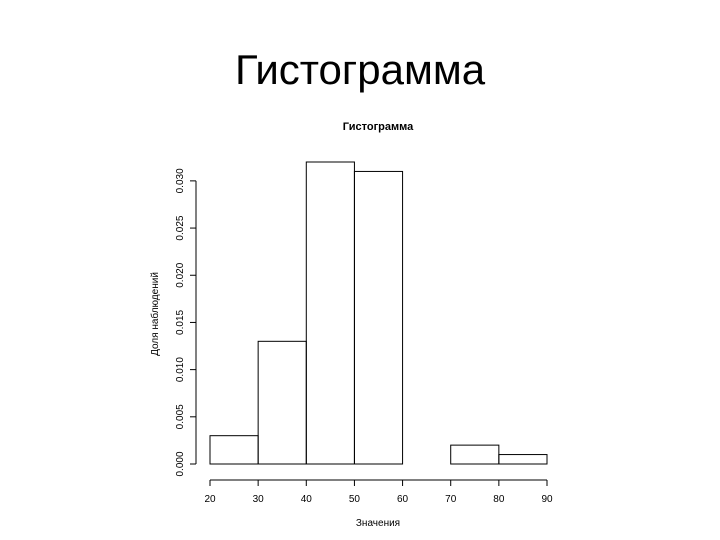  Describe the element at coordinates (451, 499) in the screenshot. I see `x-tick-label: 70` at that location.